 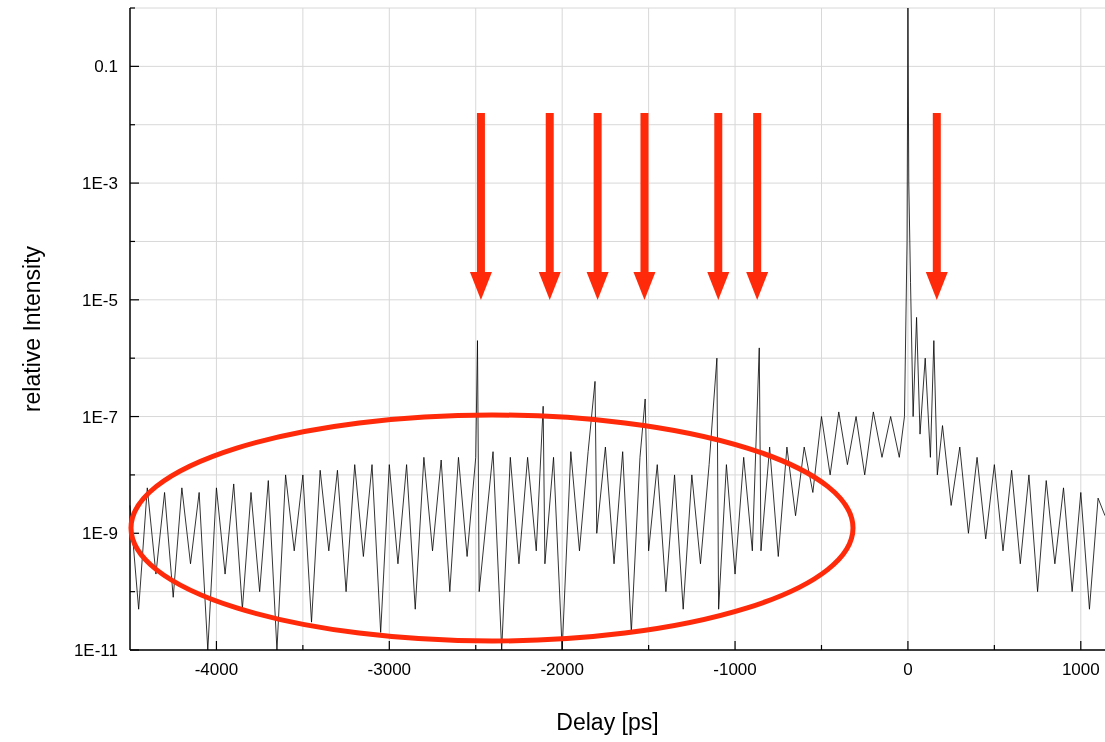 I want to click on x-tick-label: 1000, so click(x=1080, y=669).